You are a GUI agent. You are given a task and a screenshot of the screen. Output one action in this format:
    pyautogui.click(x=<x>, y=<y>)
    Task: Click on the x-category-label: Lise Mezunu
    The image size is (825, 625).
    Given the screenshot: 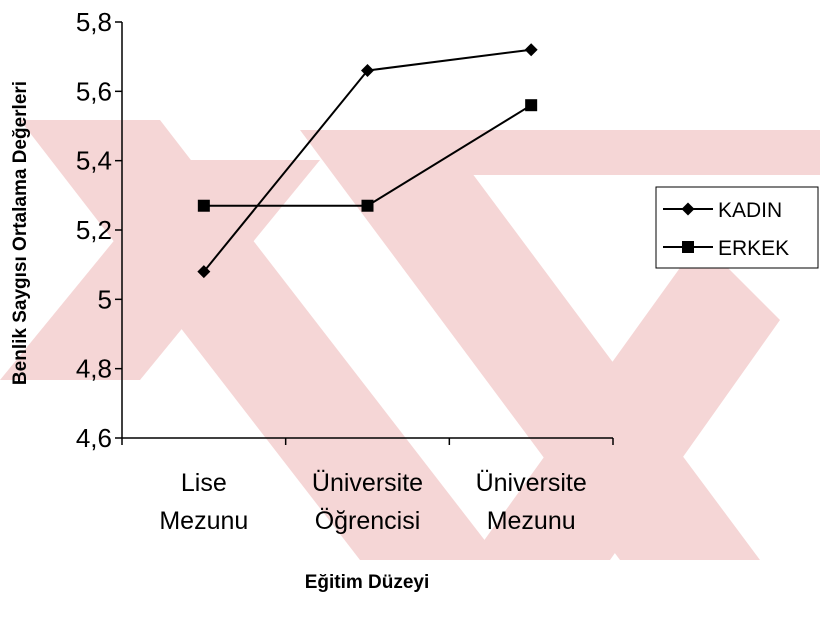 What is the action you would take?
    pyautogui.click(x=203, y=502)
    